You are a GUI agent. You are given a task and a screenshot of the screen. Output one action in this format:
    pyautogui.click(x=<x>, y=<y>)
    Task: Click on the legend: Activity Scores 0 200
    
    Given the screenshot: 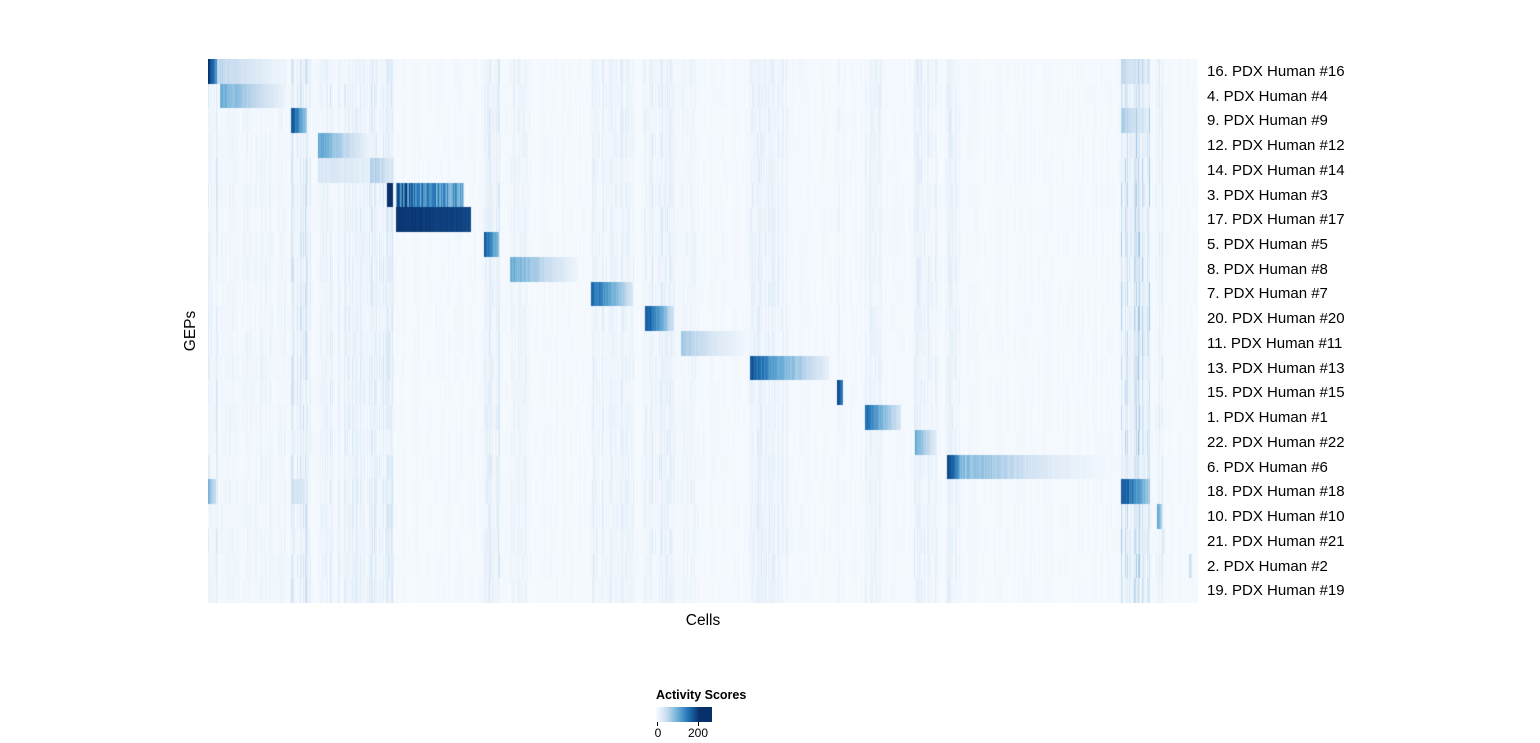 What is the action you would take?
    pyautogui.click(x=710, y=714)
    